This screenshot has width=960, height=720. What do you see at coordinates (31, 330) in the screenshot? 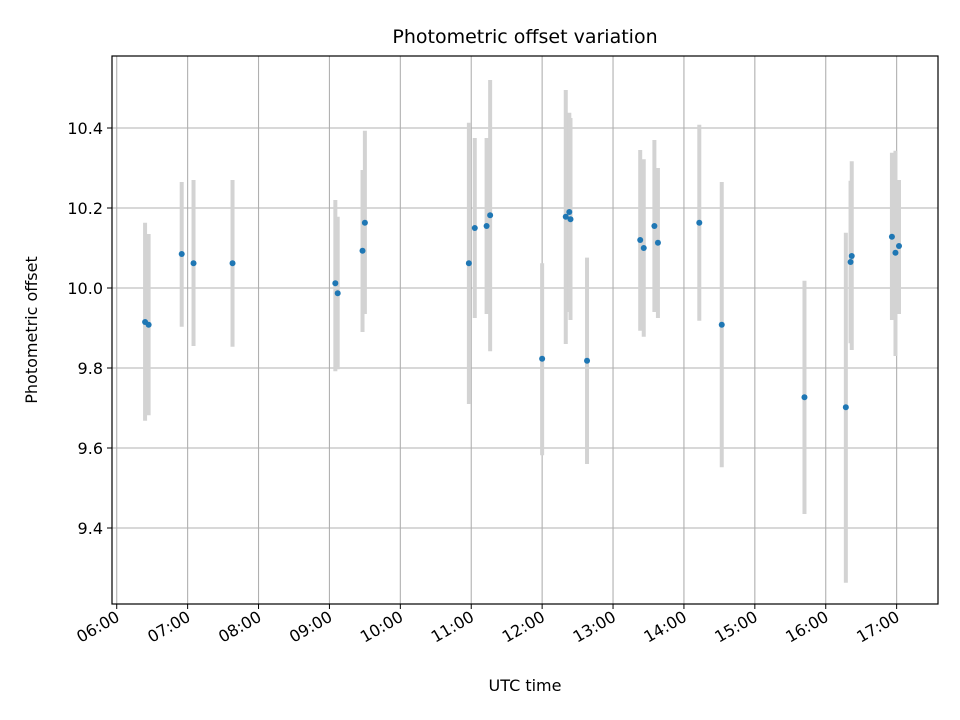
I see `y-axis-label: Photometric offset` at bounding box center [31, 330].